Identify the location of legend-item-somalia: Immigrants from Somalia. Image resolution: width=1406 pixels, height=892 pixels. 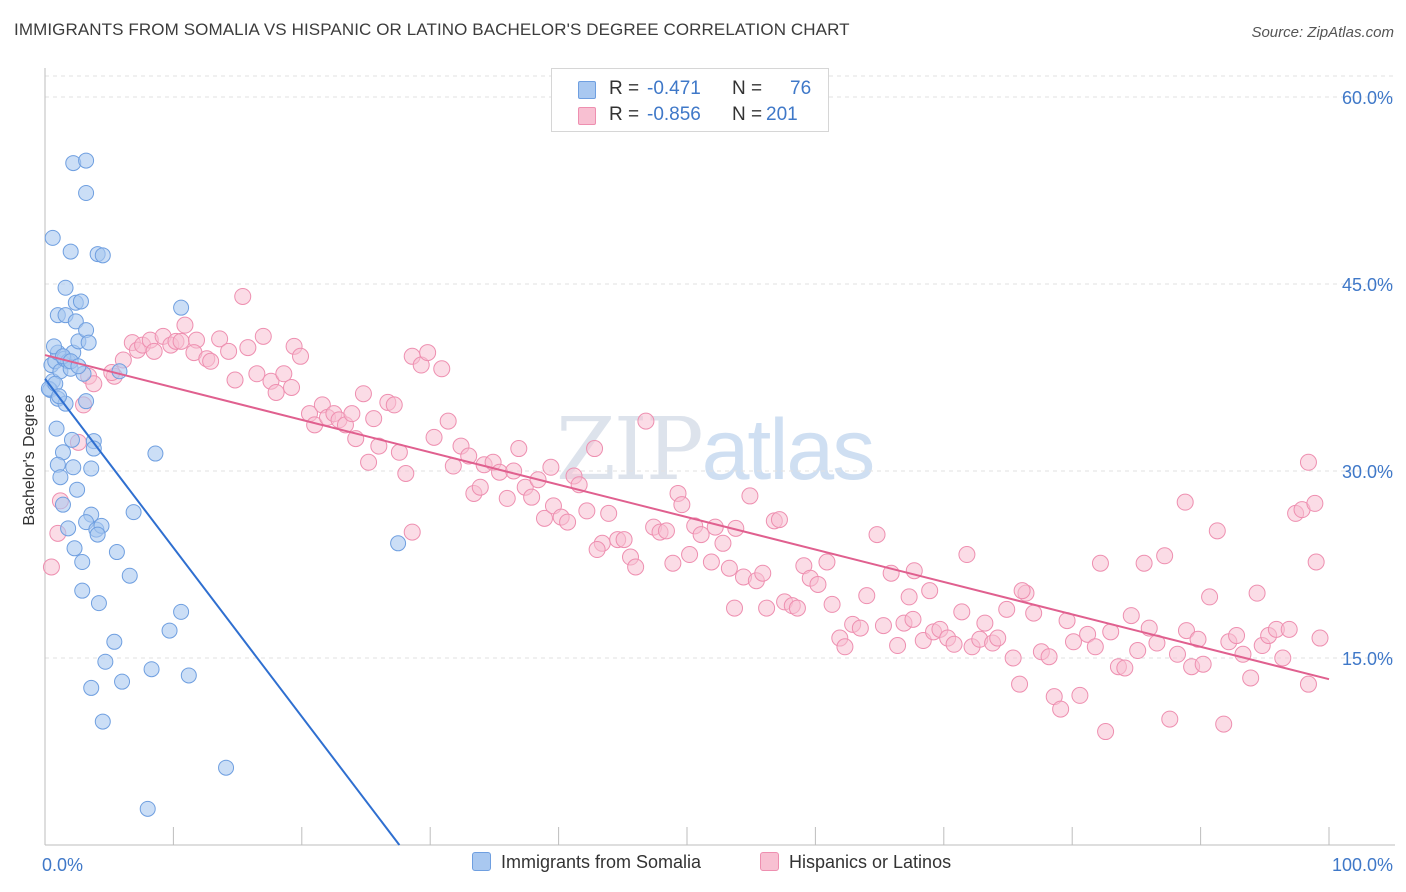
(586, 862).